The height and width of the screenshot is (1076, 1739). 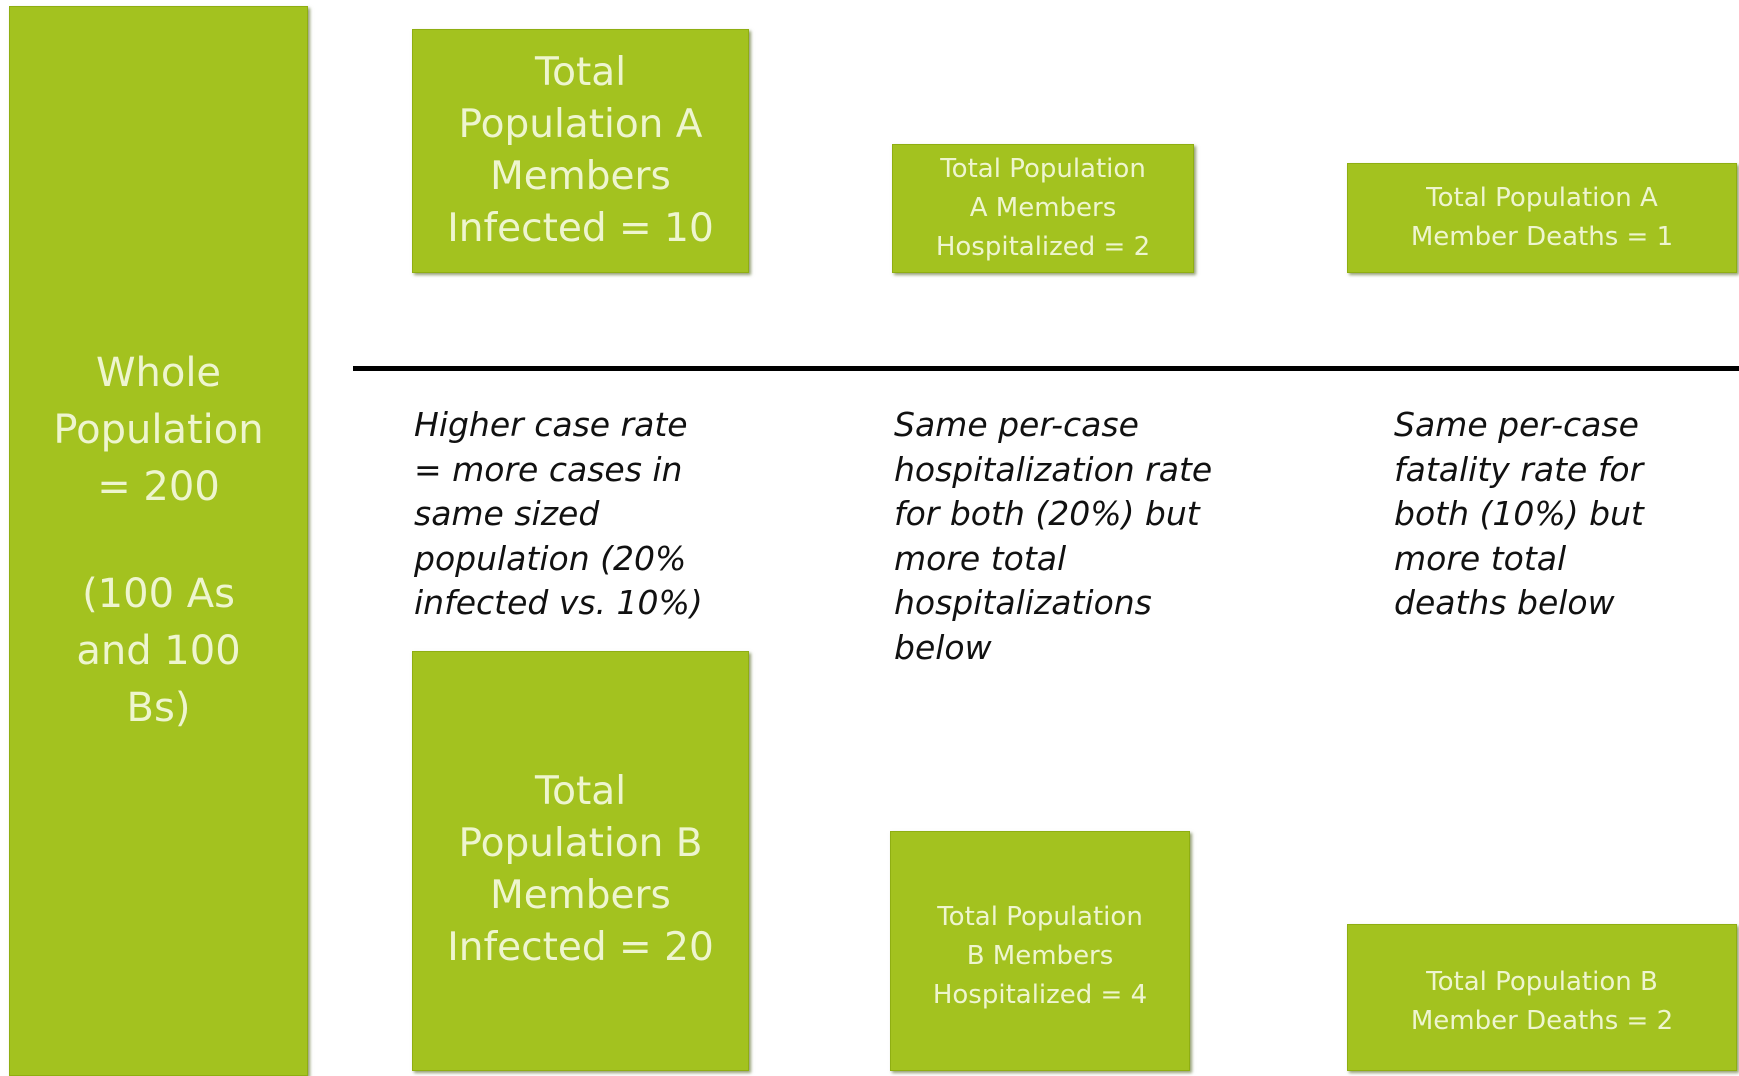 I want to click on node-label-line: Infected = 20, so click(x=580, y=947).